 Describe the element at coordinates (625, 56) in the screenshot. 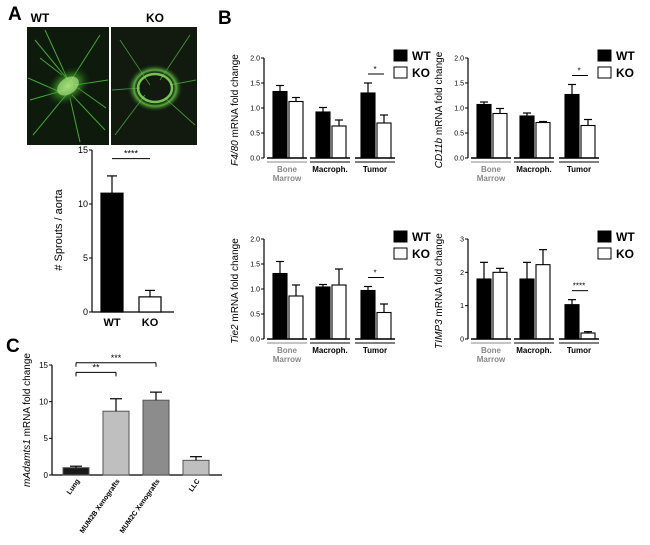

I see `chartB2-legend-wt: WT` at that location.